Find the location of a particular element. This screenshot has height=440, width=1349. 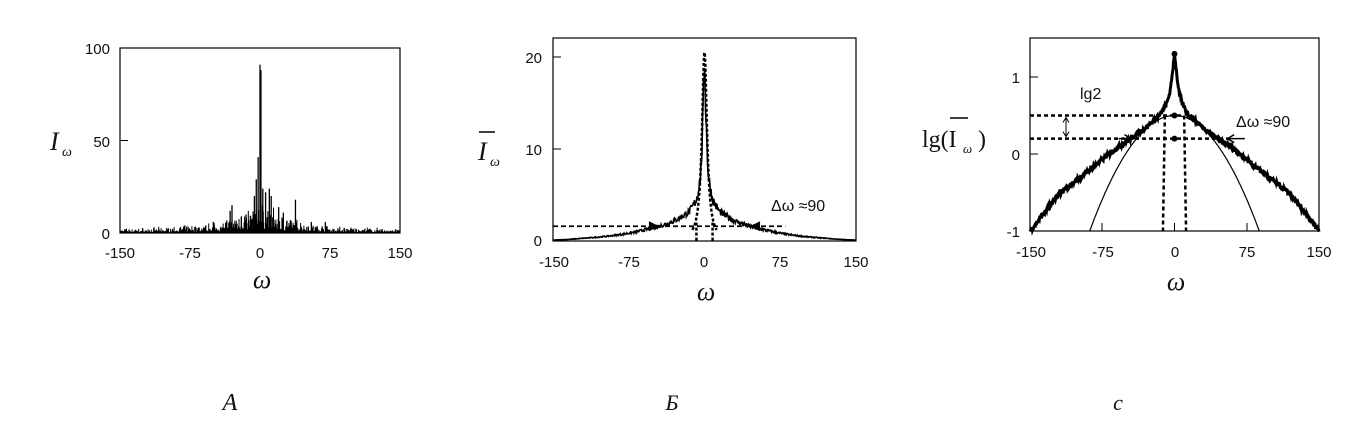

panel-a-xtick-label: 150 is located at coordinates (399, 253).